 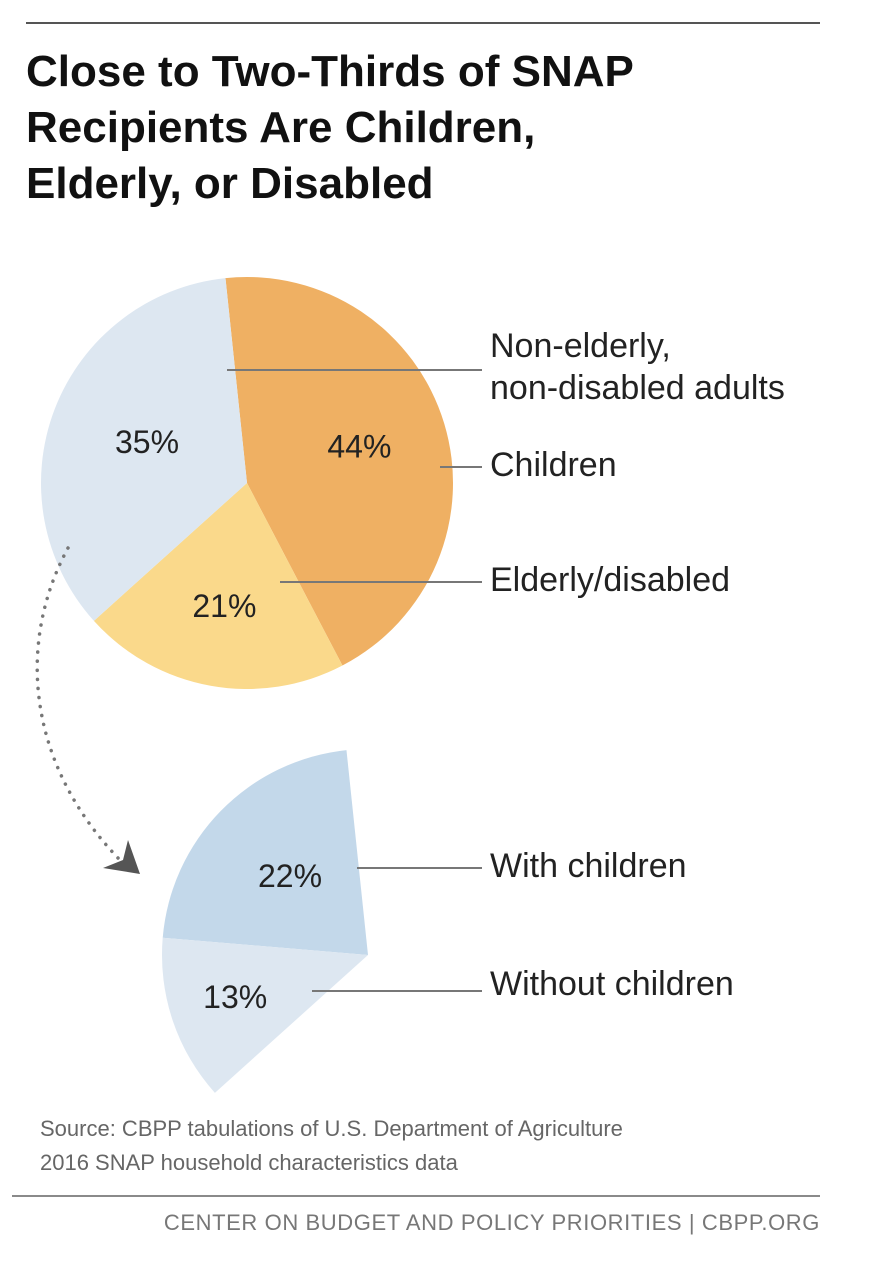 I want to click on title-line-2: Recipients Are Children,, so click(x=281, y=127).